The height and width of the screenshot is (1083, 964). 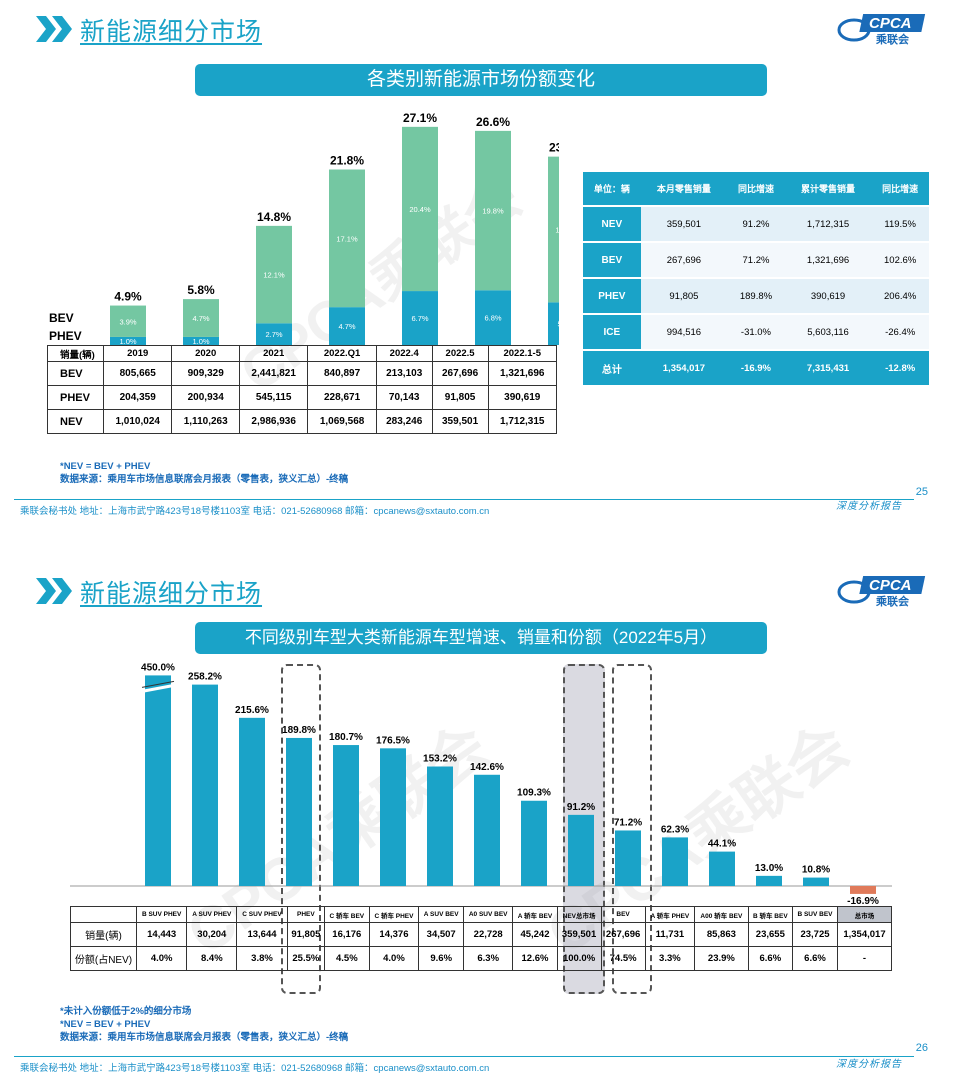 What do you see at coordinates (127, 321) in the screenshot?
I see `bev-share-label: 3.9%` at bounding box center [127, 321].